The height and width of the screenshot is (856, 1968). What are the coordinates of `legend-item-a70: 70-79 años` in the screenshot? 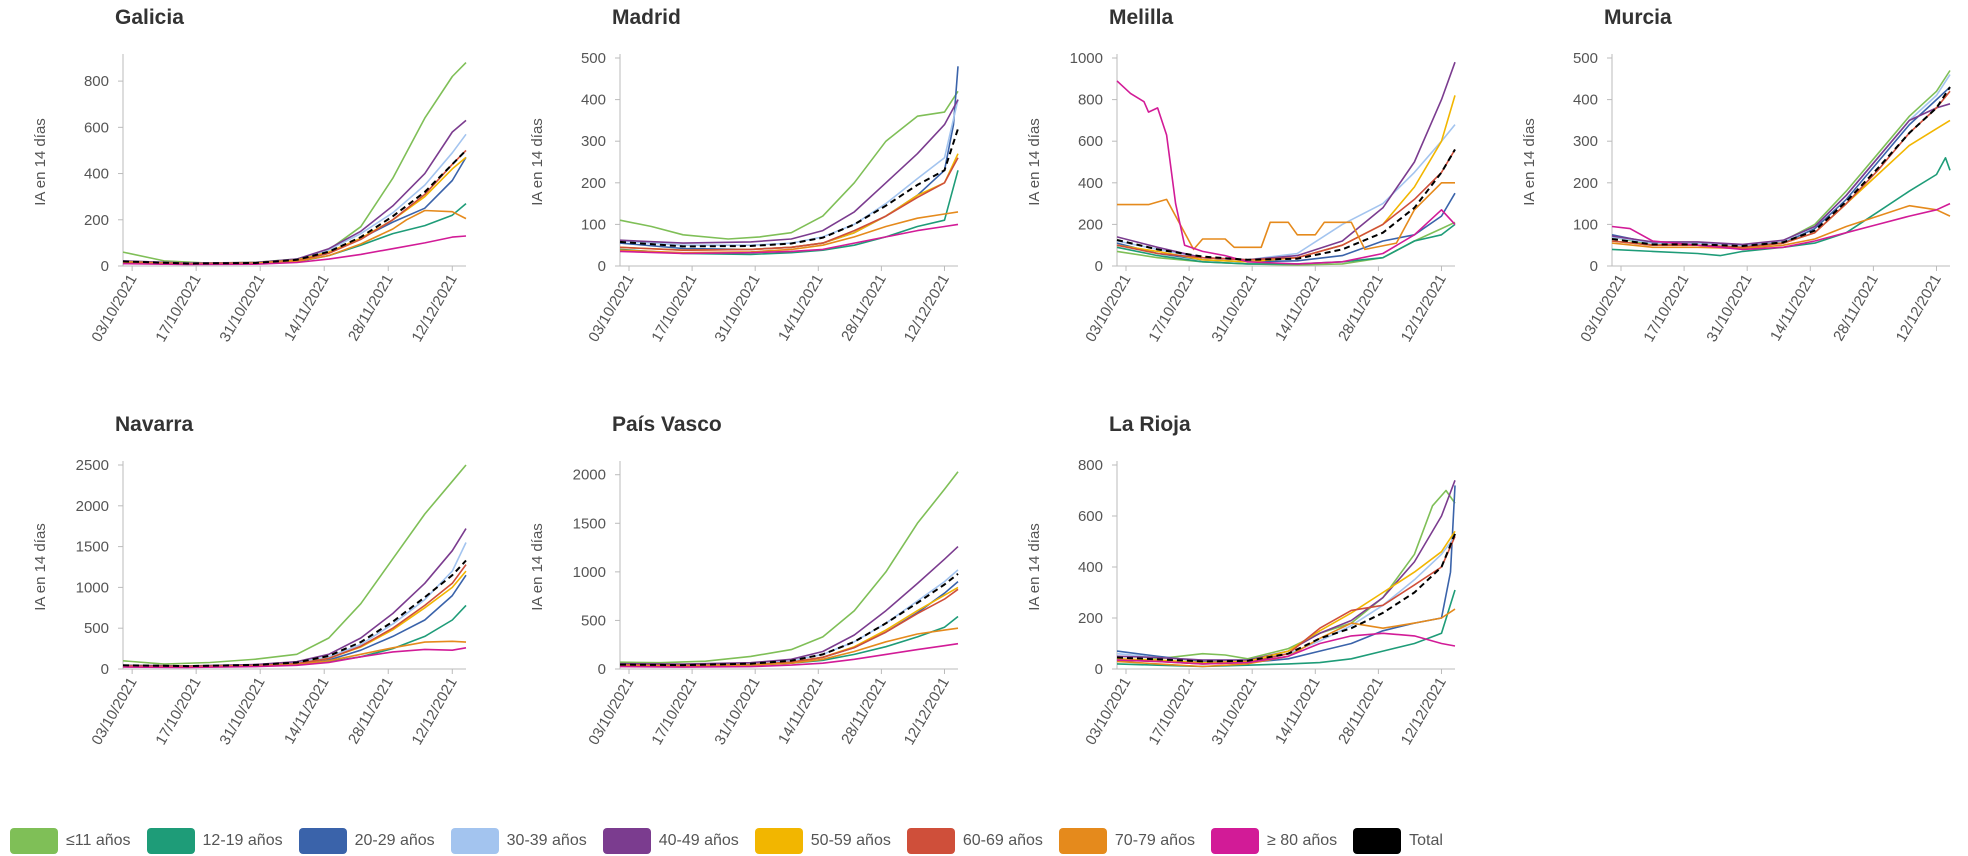 It's located at (1126, 841).